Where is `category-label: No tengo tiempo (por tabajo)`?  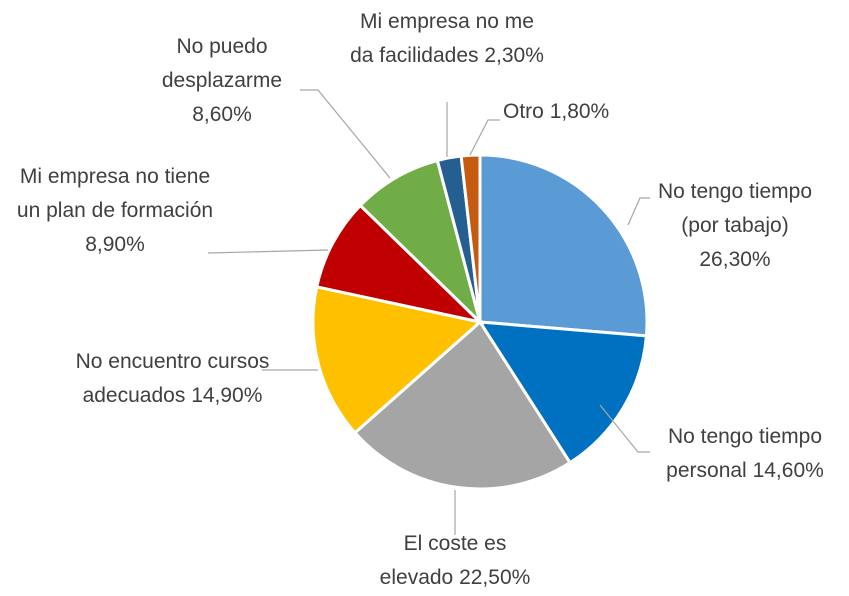
category-label: No tengo tiempo (por tabajo) is located at coordinates (735, 208).